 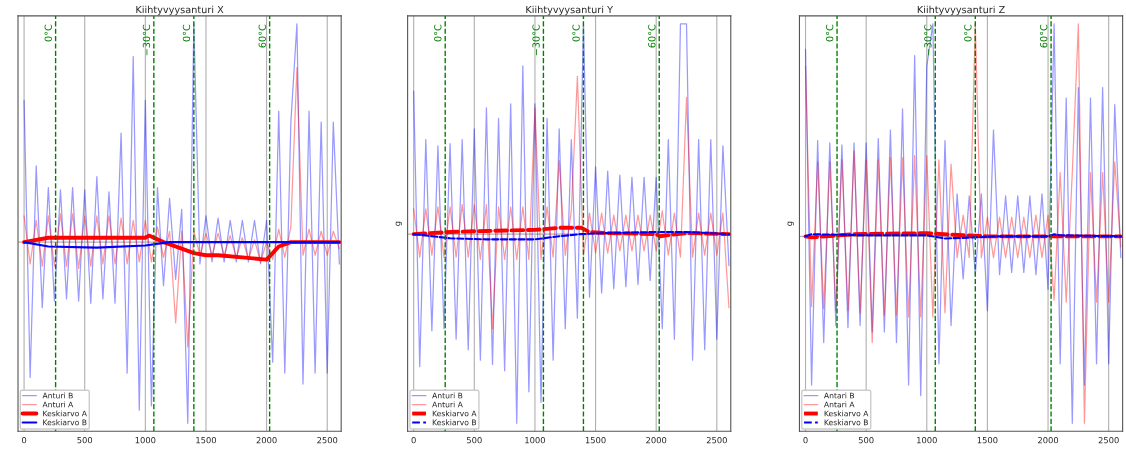 I want to click on chart-title: Kiihtyvyysanturi X, so click(x=180, y=10).